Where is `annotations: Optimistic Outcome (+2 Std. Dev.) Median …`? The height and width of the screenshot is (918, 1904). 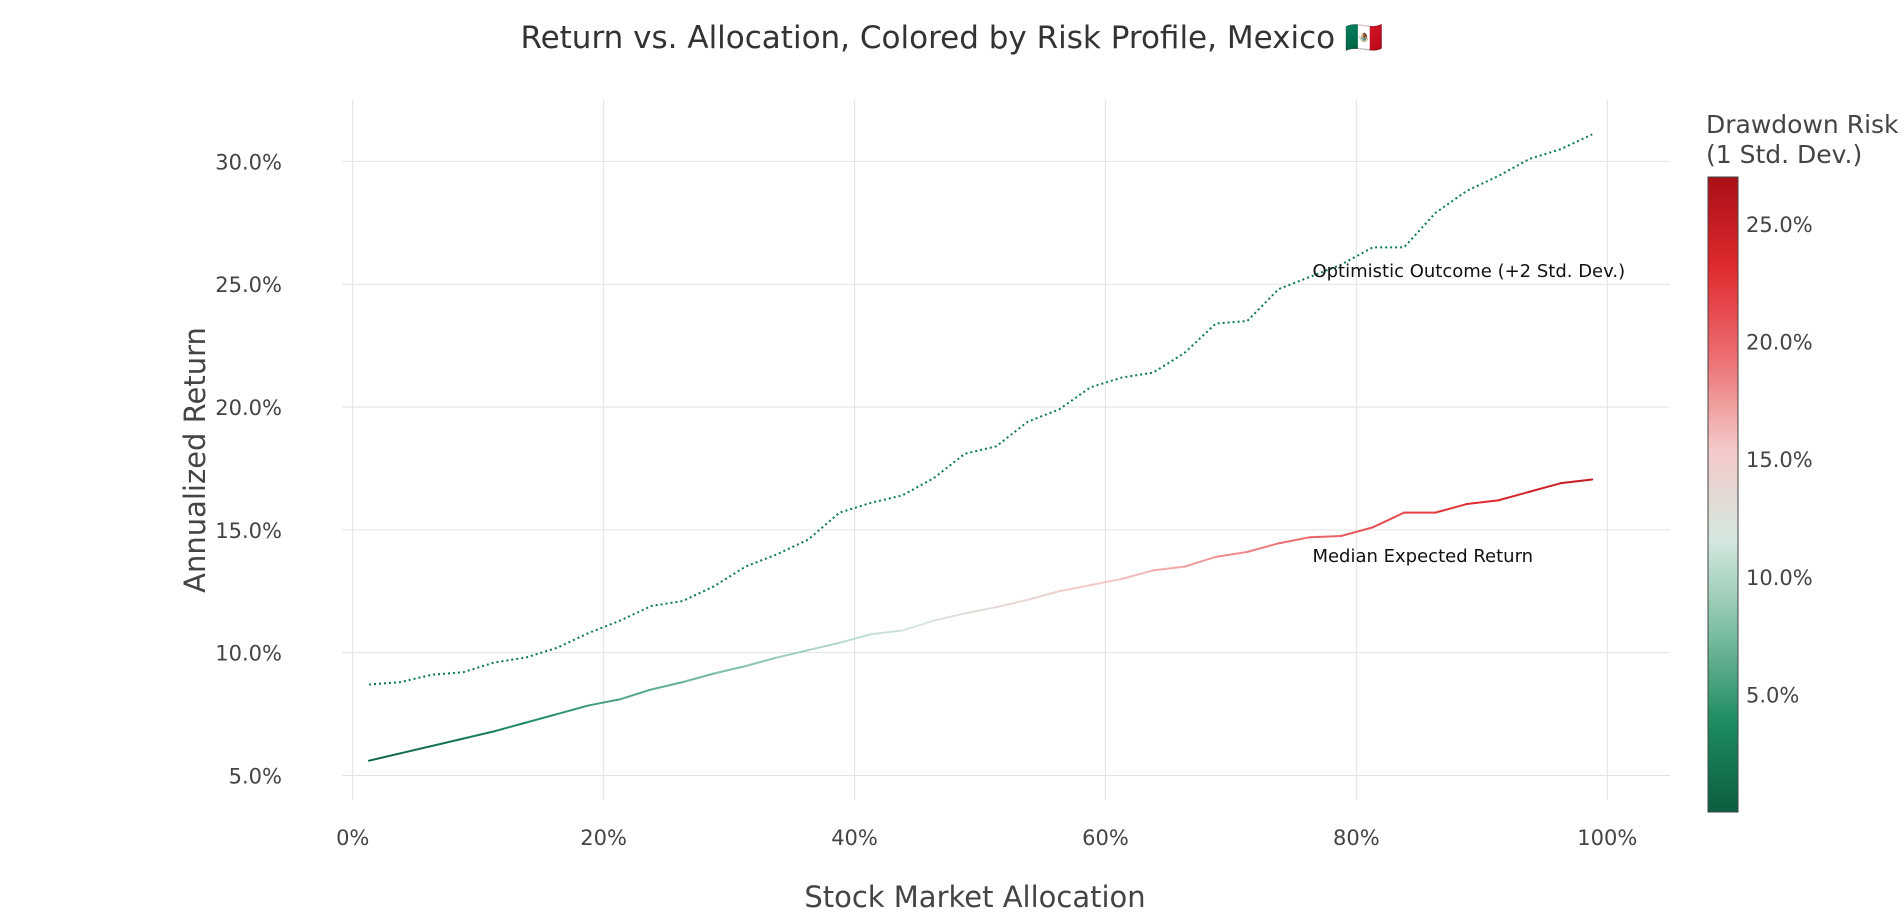
annotations: Optimistic Outcome (+2 Std. Dev.) Median … is located at coordinates (1468, 414).